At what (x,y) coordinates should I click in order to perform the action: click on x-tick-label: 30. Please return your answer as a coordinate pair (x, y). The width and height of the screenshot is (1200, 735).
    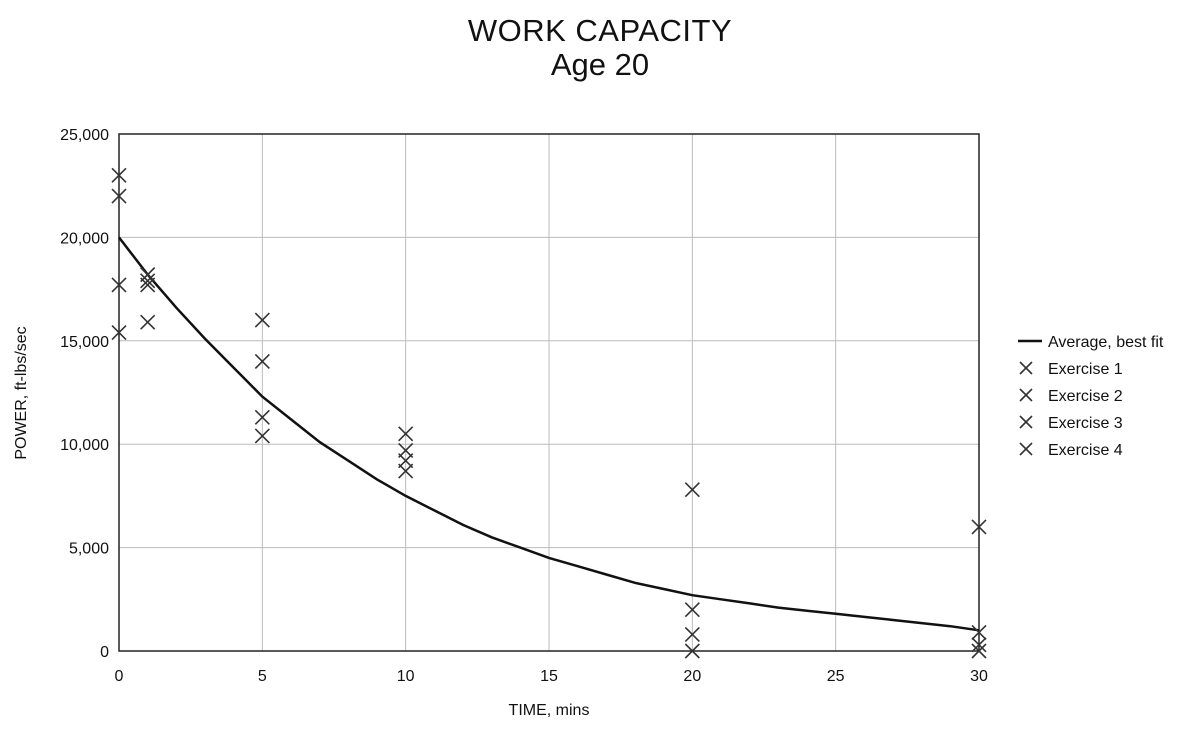
    Looking at the image, I should click on (979, 676).